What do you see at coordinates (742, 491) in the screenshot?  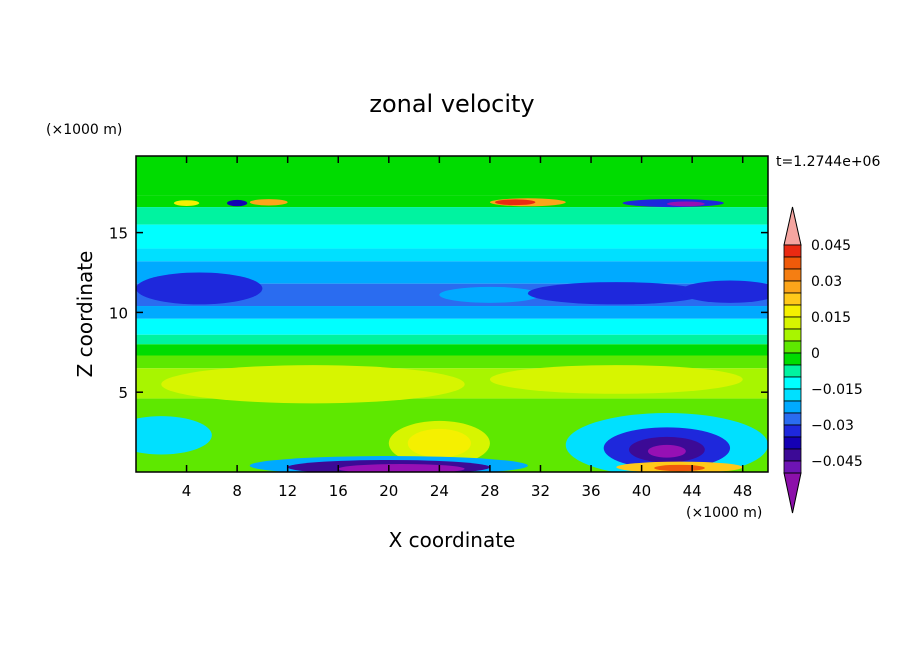 I see `x-tick-label: 48` at bounding box center [742, 491].